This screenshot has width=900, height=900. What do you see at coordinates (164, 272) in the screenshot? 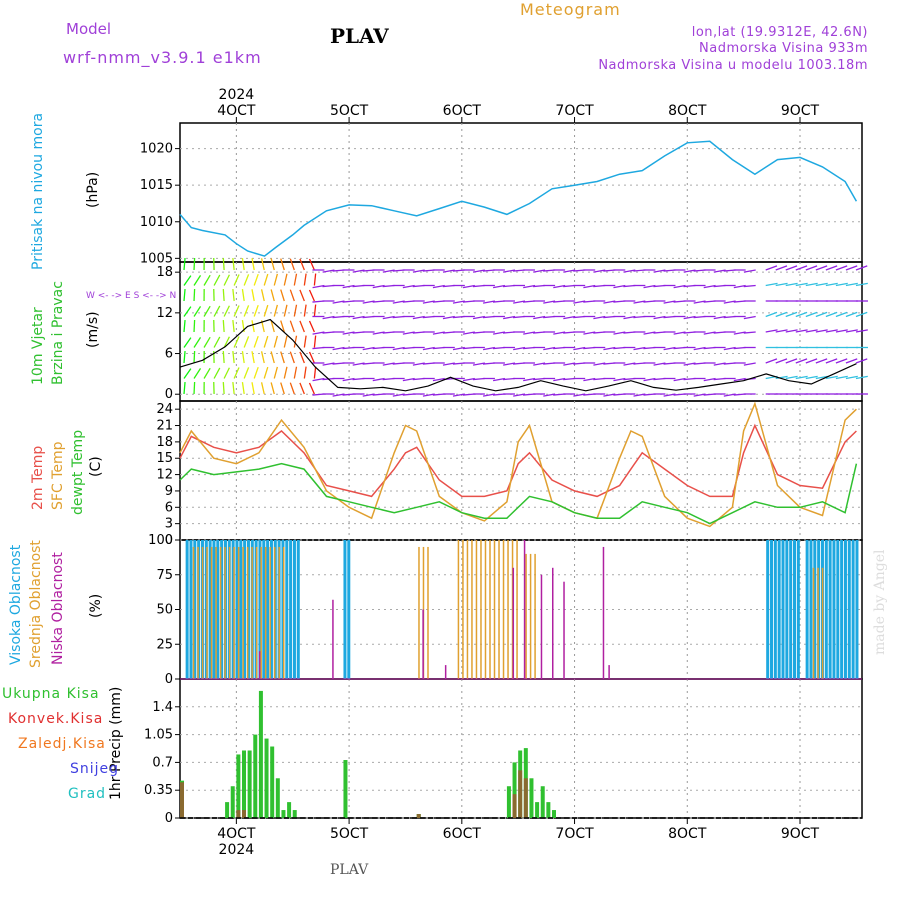
I see `wind-tick-label: 18` at bounding box center [164, 272].